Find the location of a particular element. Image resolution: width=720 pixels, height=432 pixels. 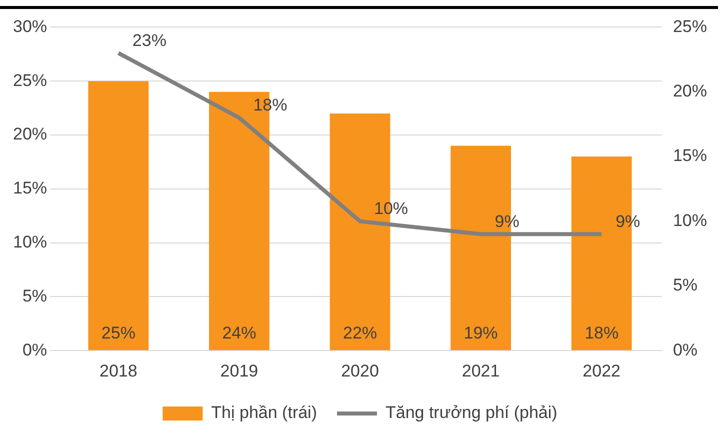

data-label: 23% is located at coordinates (149, 40).